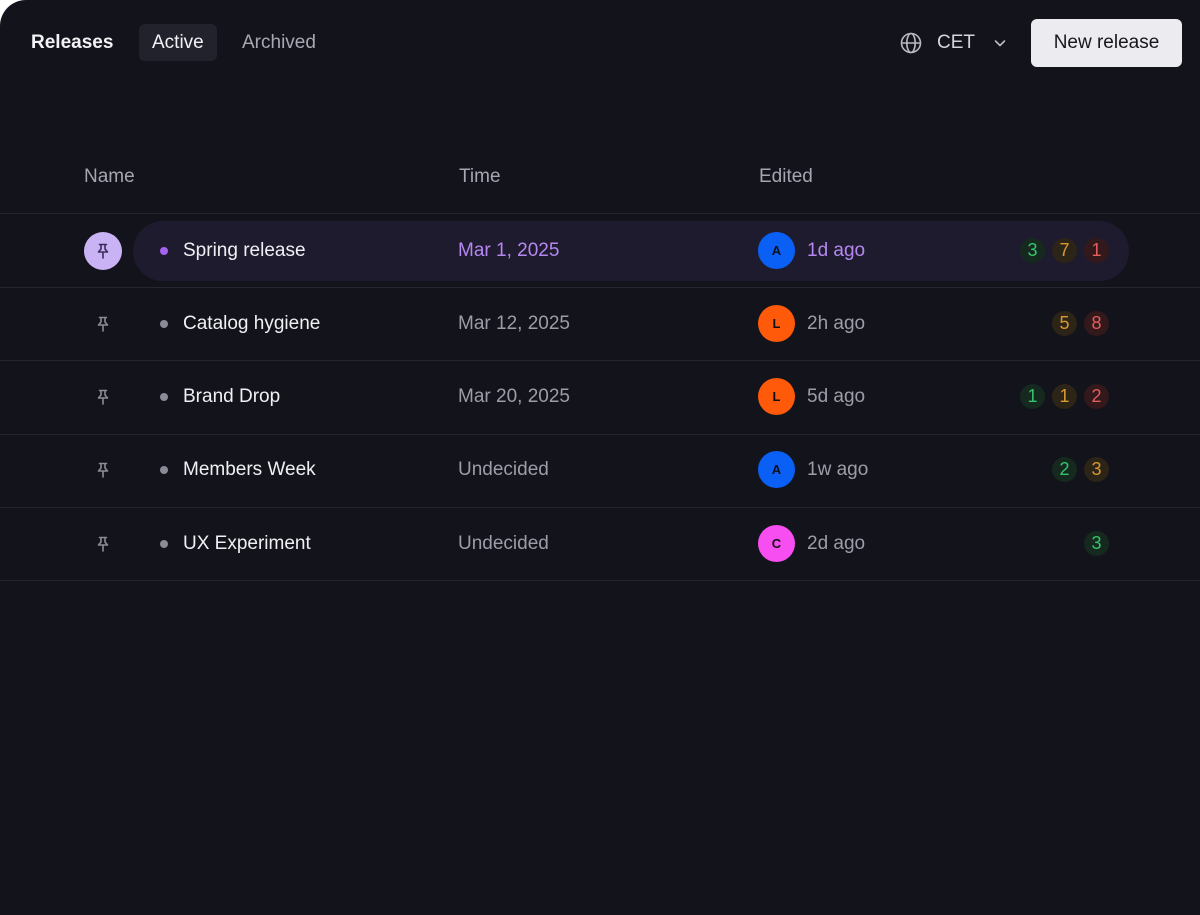 This screenshot has width=1200, height=915. I want to click on release-time: Mar 1, 2025, so click(509, 250).